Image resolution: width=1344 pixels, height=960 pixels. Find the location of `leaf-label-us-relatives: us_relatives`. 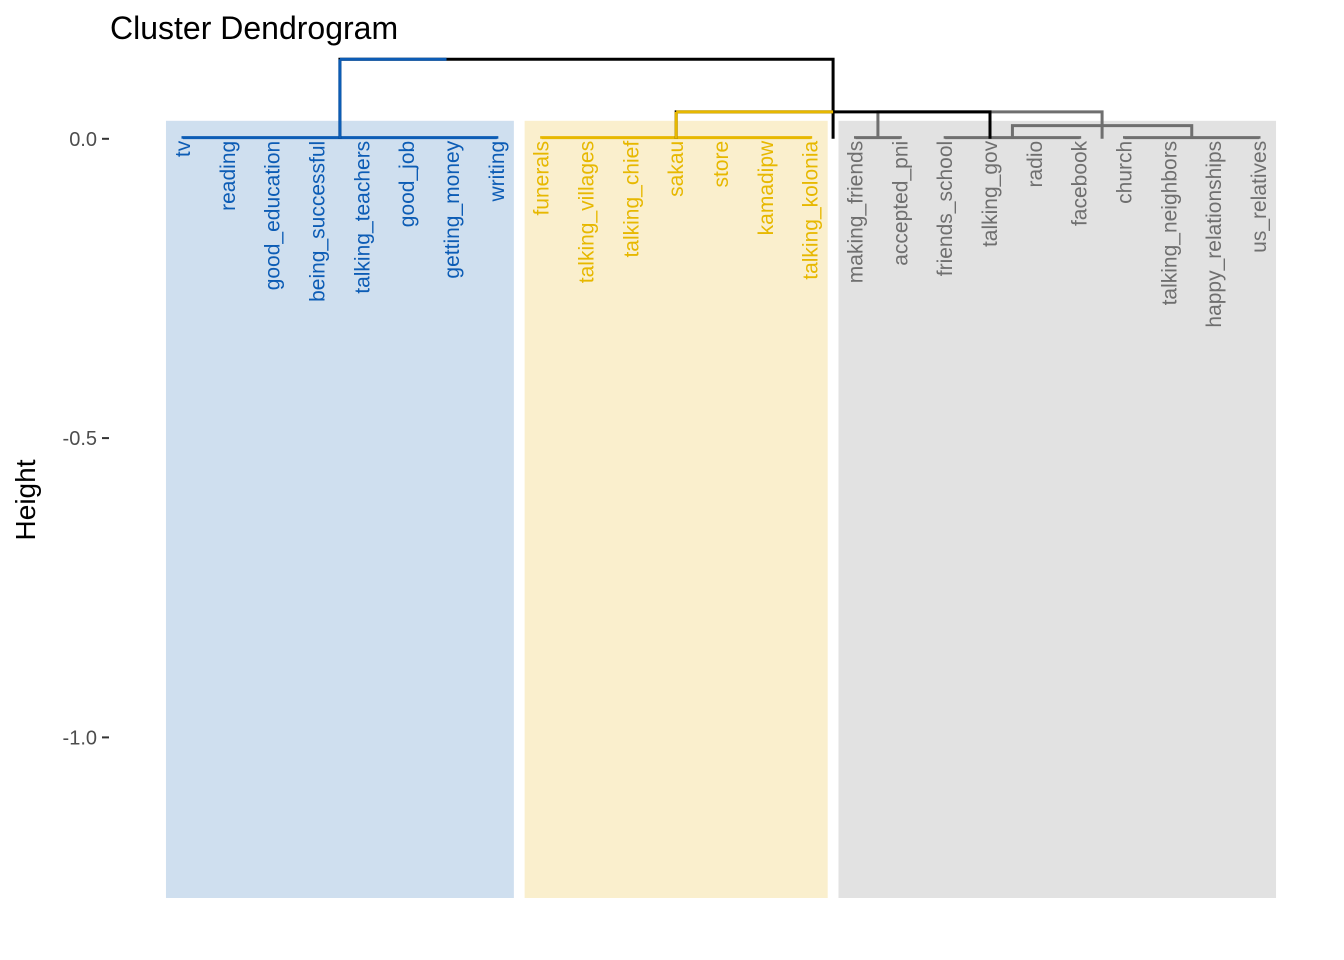

leaf-label-us-relatives: us_relatives is located at coordinates (1259, 197).